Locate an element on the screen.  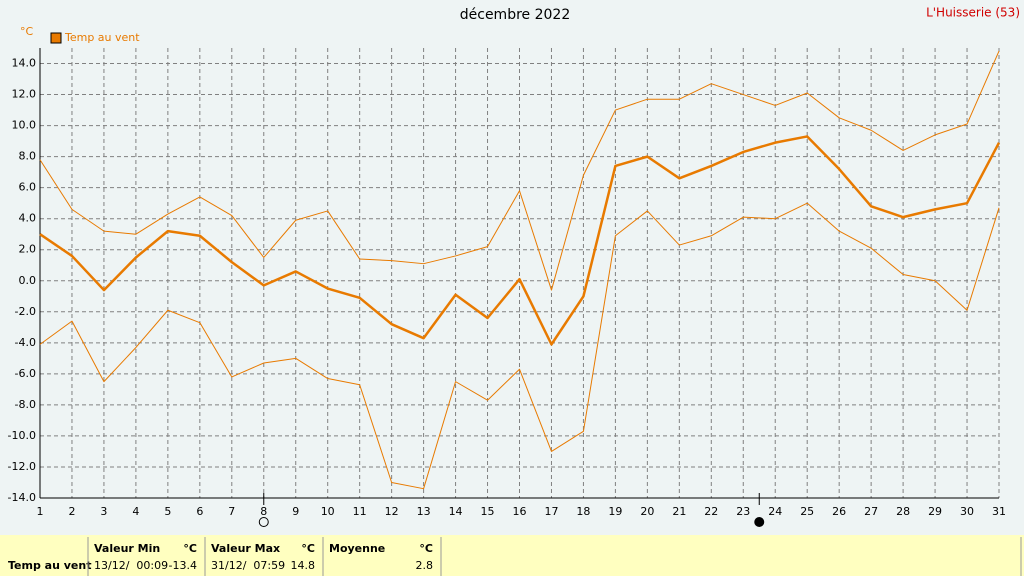
x-tick-label: 23 is located at coordinates (743, 511).